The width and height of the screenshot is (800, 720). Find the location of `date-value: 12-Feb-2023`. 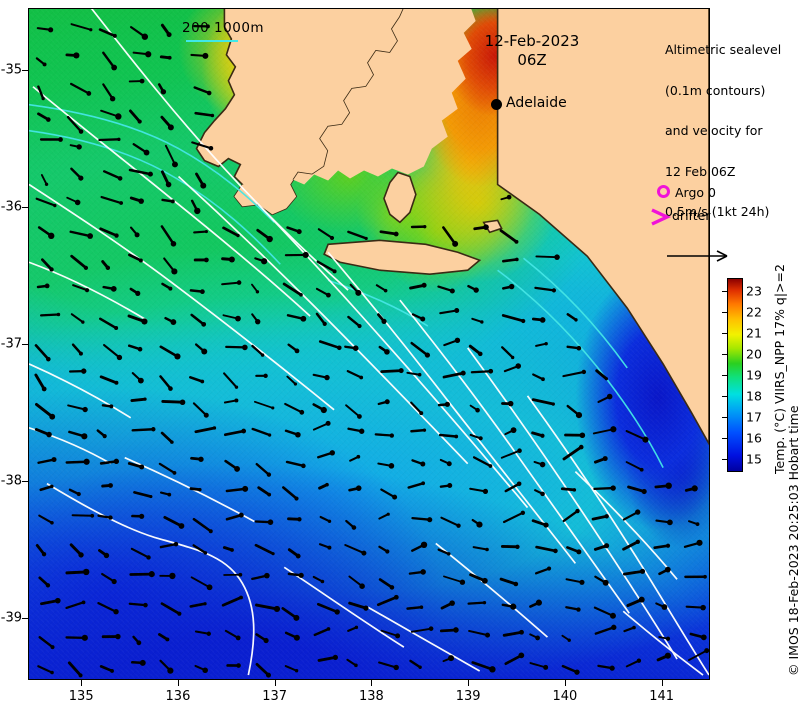

date-value: 12-Feb-2023 is located at coordinates (532, 41).